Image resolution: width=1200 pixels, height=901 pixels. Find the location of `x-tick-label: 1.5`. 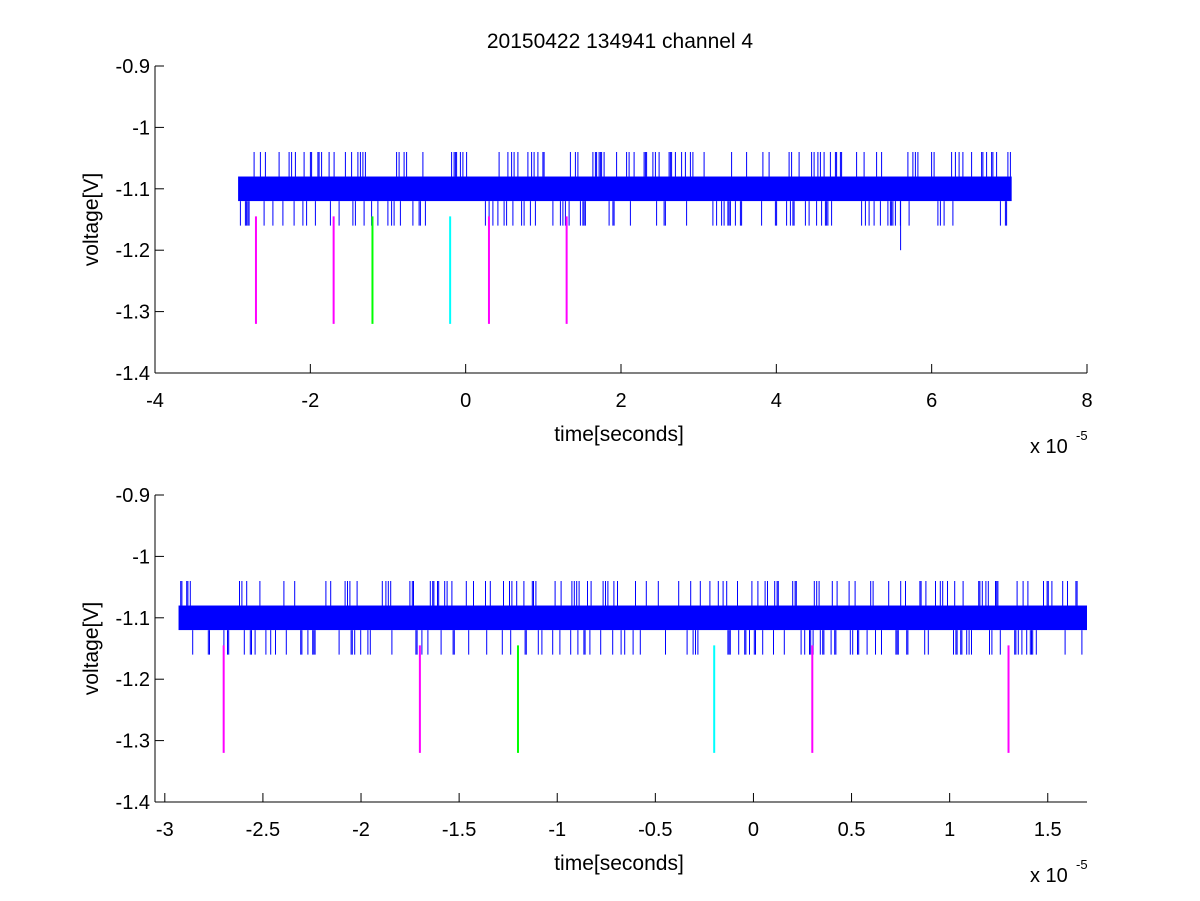

x-tick-label: 1.5 is located at coordinates (1048, 830).